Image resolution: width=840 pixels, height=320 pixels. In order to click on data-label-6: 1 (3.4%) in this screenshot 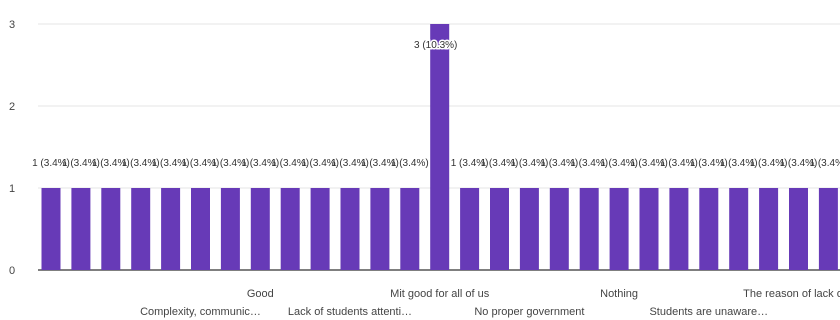, I will do `click(231, 163)`.